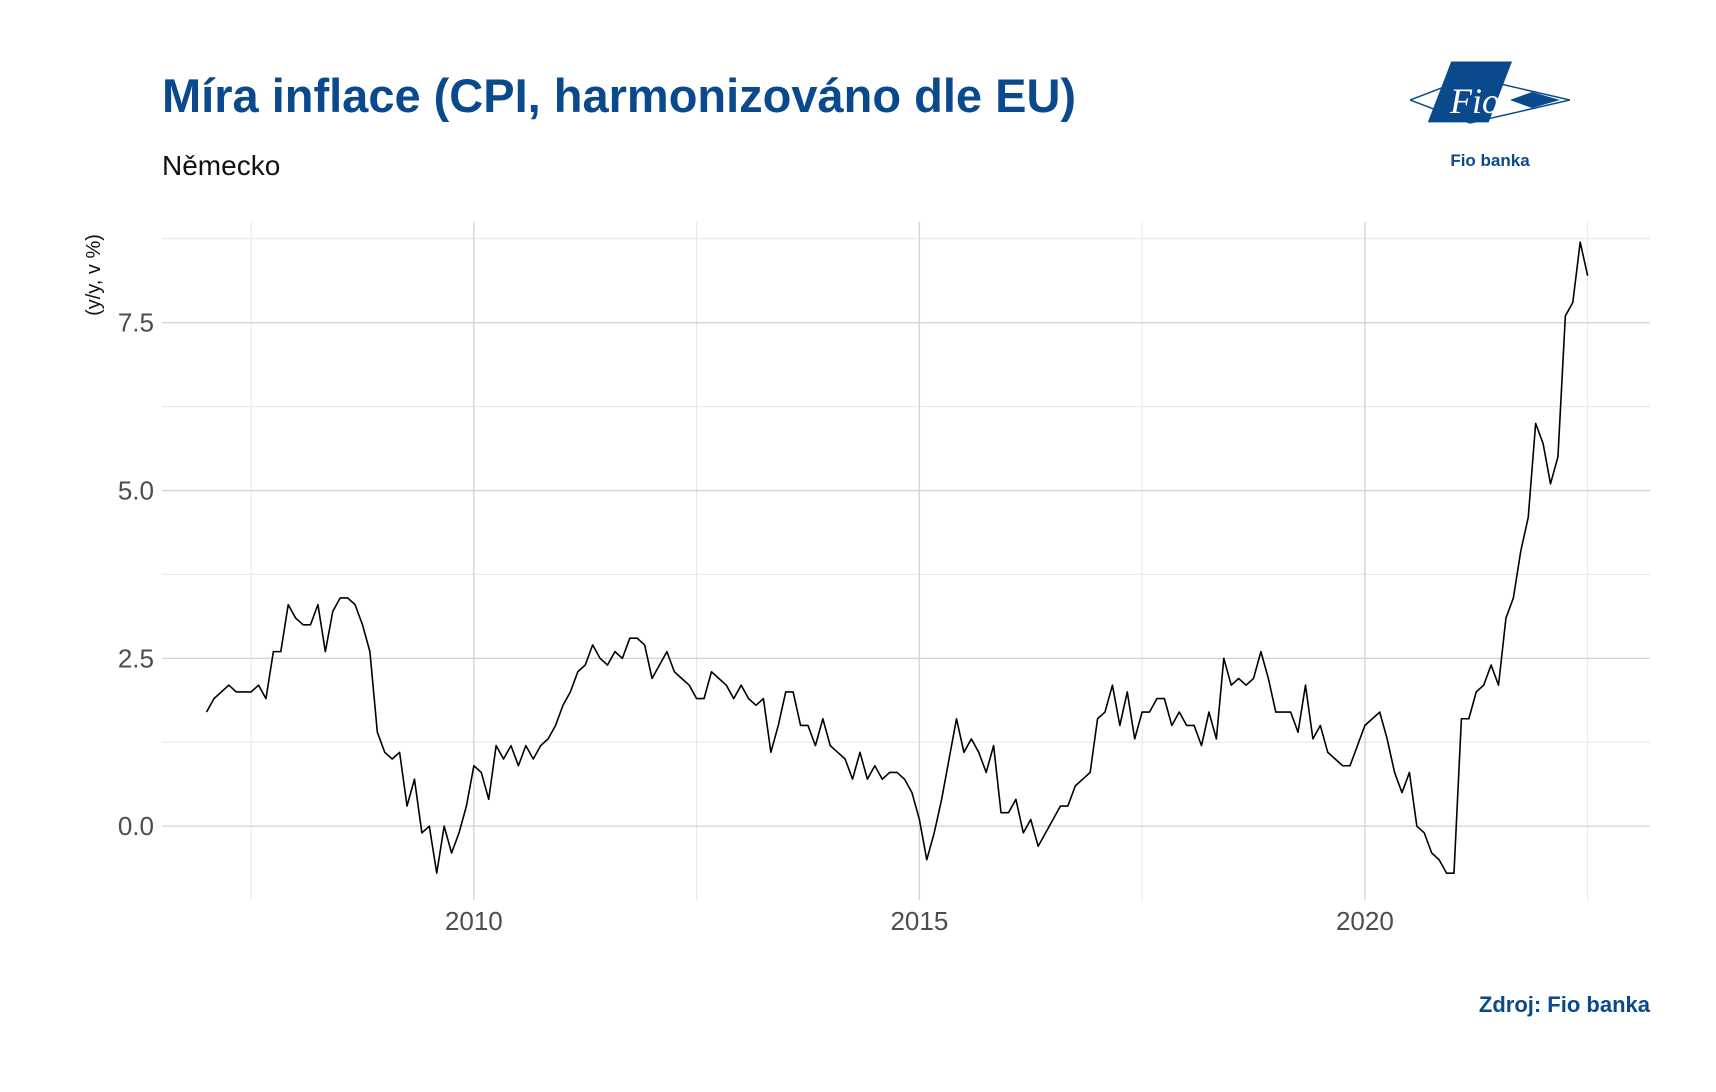 Image resolution: width=1716 pixels, height=1092 pixels. Describe the element at coordinates (474, 921) in the screenshot. I see `x-tick-label: 2010` at that location.